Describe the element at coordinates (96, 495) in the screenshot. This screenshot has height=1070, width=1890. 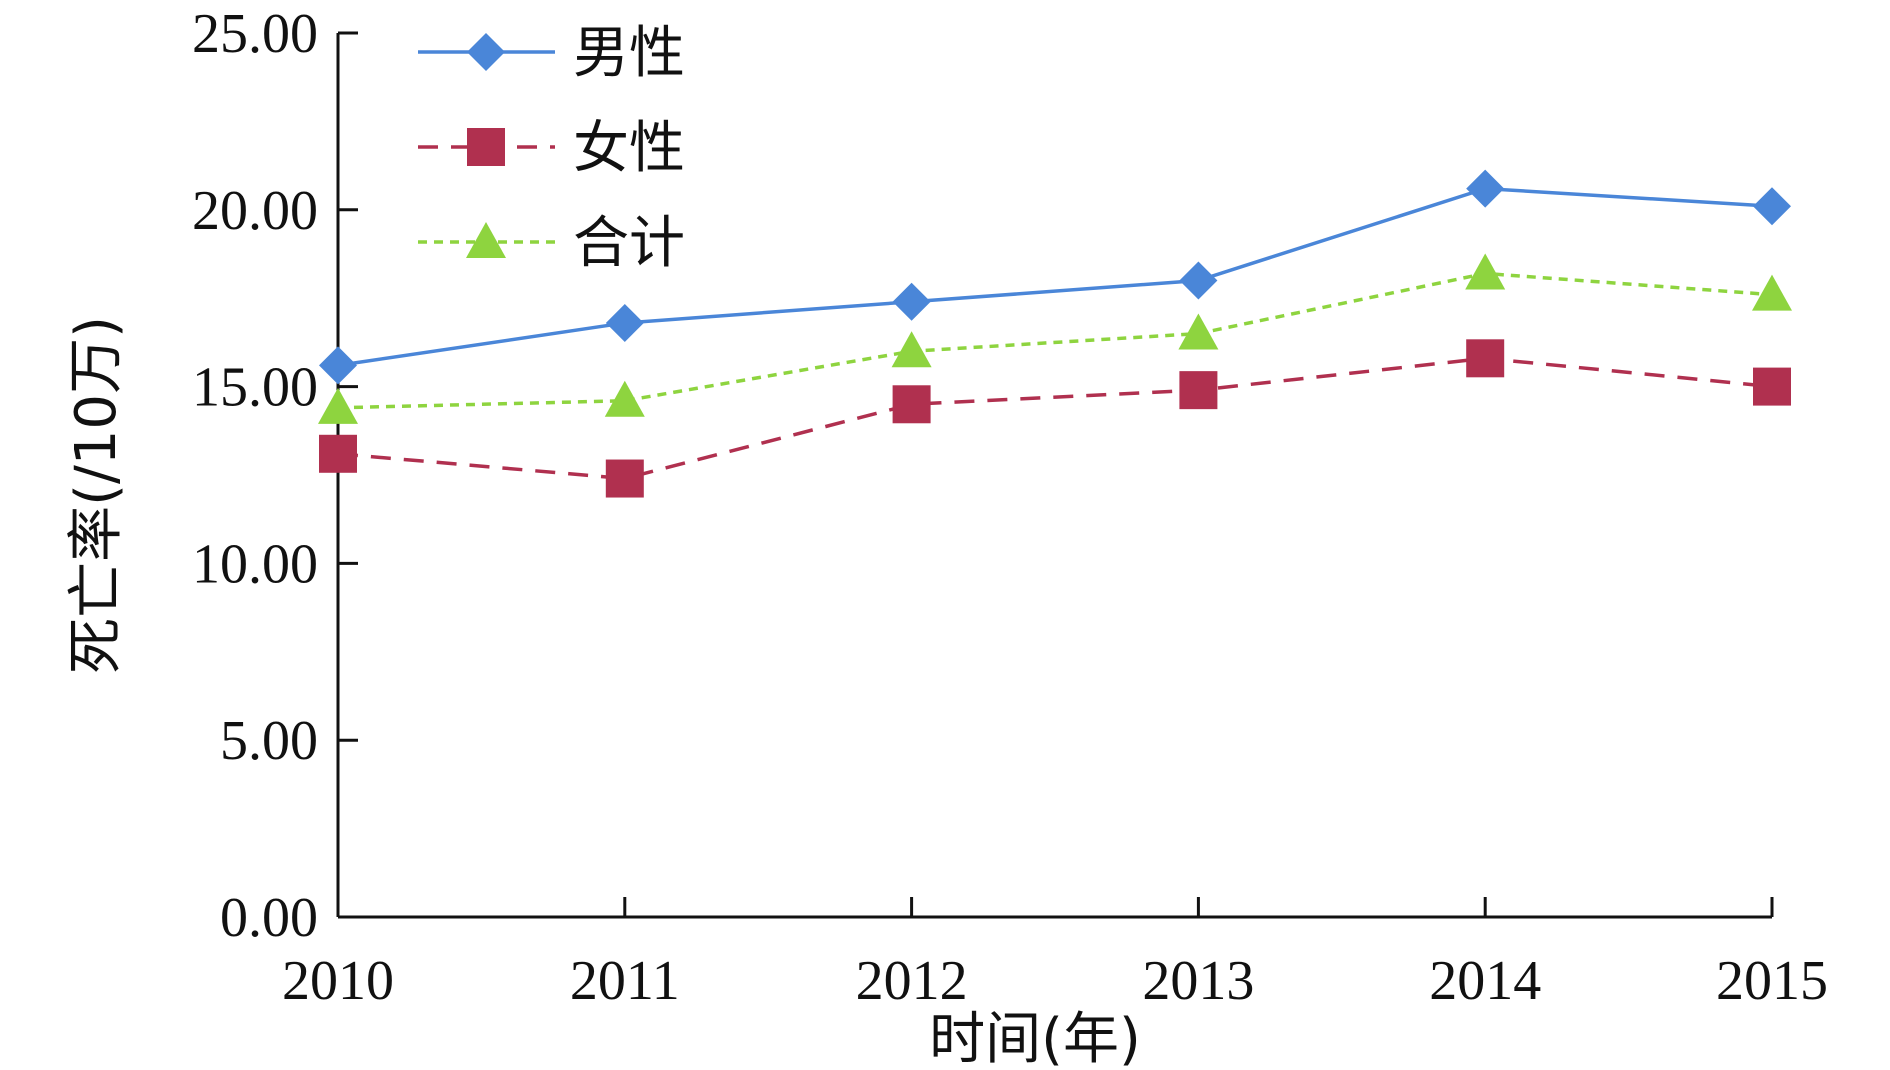
I see `y-axis-title: 死亡率(/10万)` at that location.